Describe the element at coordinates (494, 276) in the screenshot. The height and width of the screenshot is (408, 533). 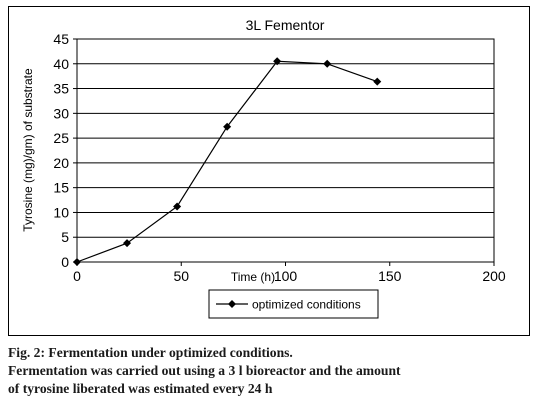
I see `x-tick-label: 200` at that location.